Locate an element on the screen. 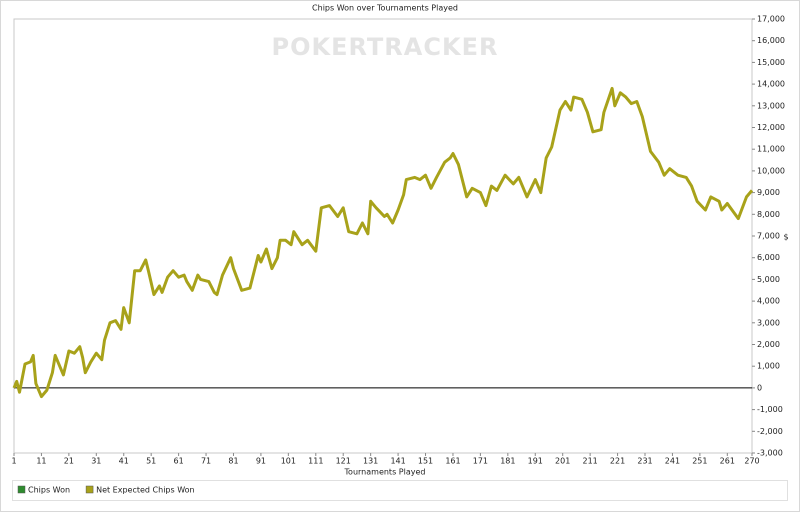  x-tick-label: 141 is located at coordinates (397, 461).